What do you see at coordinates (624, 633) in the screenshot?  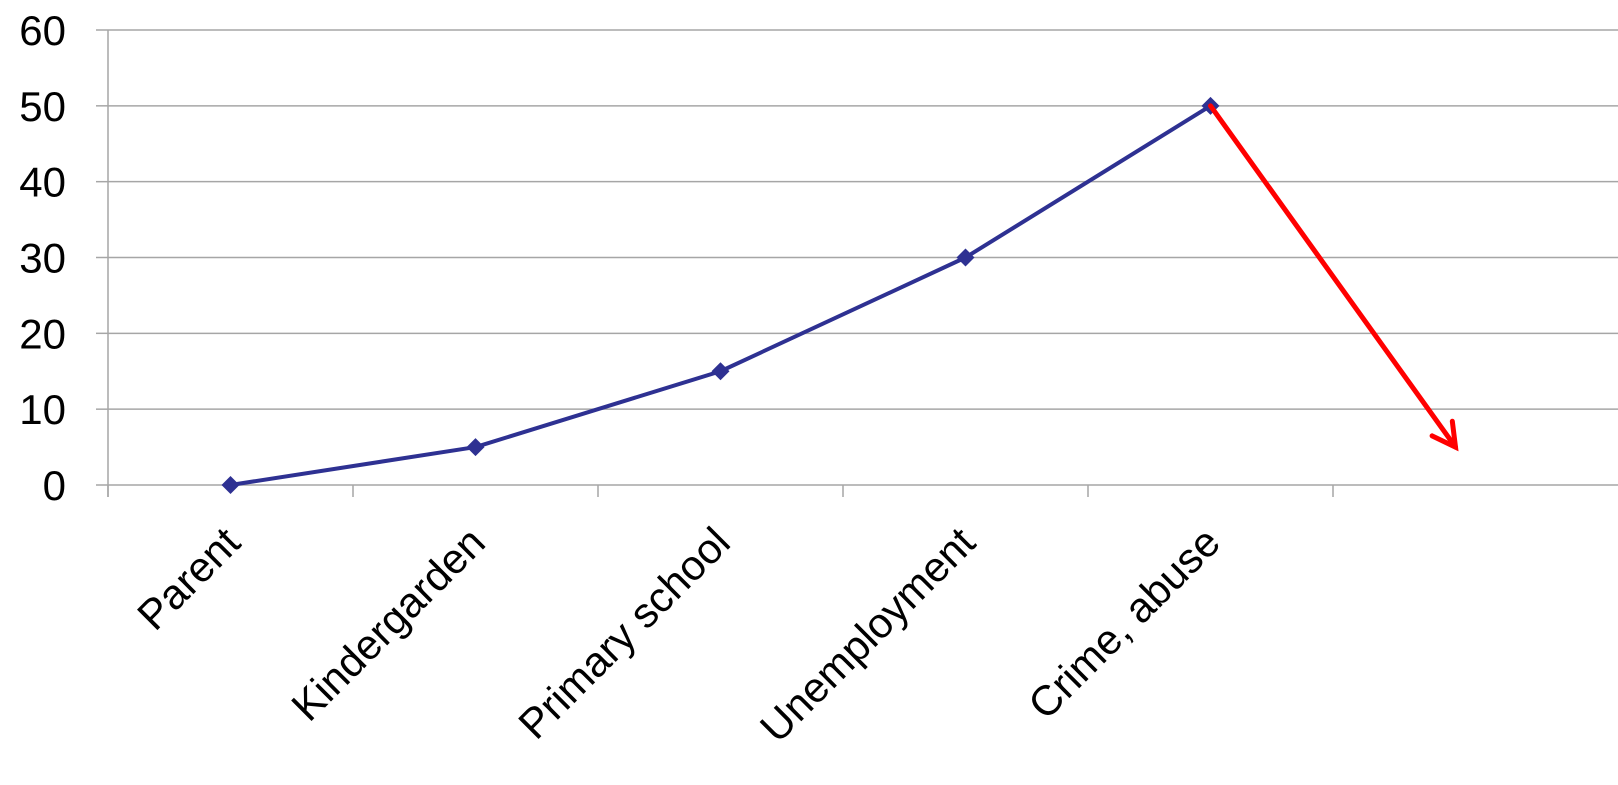 I see `x-tick-label: Primary school` at bounding box center [624, 633].